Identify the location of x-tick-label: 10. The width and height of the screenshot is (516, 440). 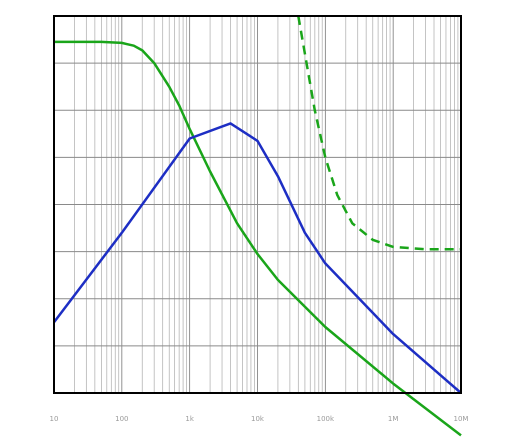
(54, 419).